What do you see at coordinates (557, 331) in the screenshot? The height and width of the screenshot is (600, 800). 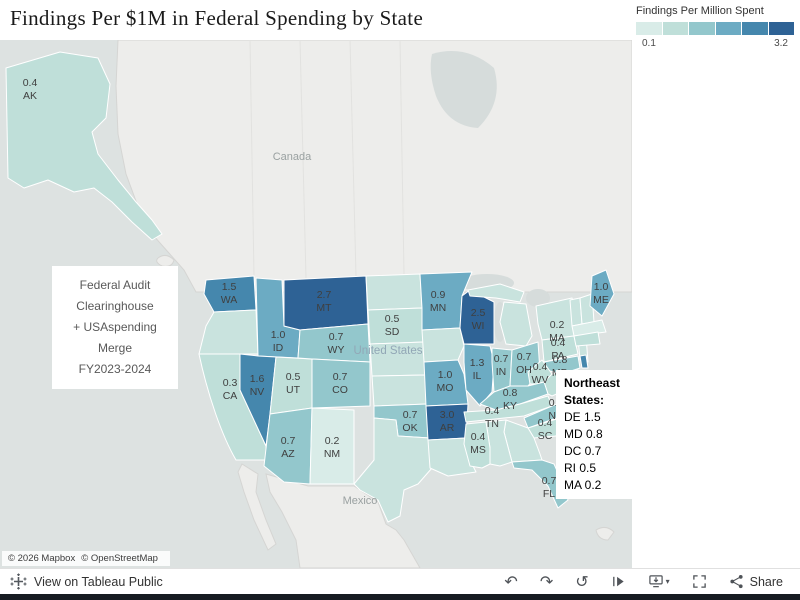 I see `state-label-MA: 0.2 MA` at bounding box center [557, 331].